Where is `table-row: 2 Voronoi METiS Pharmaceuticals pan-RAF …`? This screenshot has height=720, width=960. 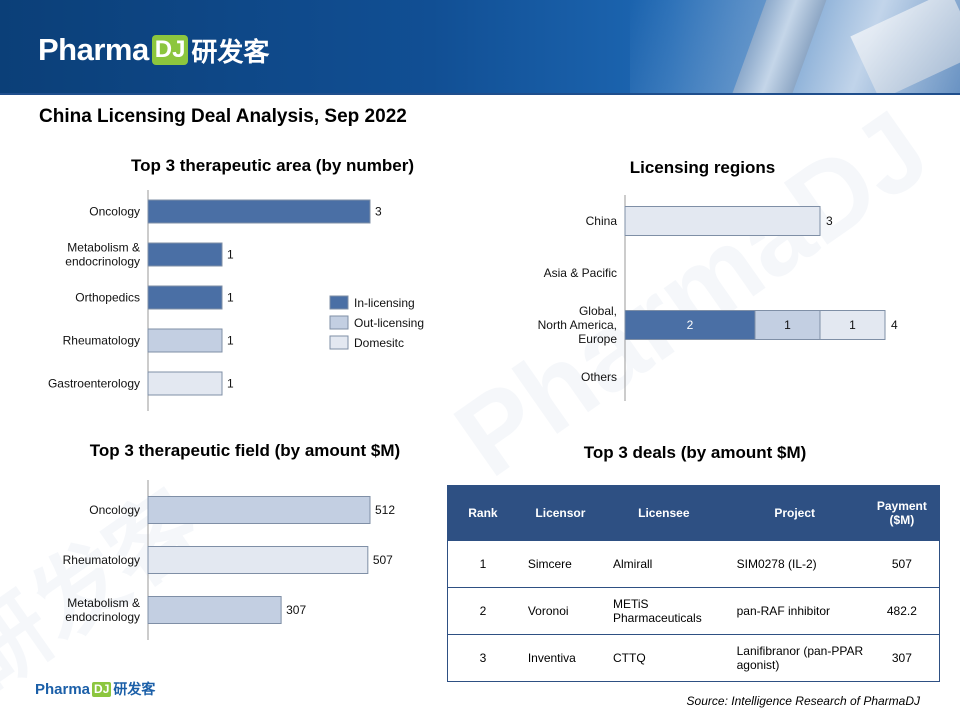 table-row: 2 Voronoi METiS Pharmaceuticals pan-RAF … is located at coordinates (693, 611).